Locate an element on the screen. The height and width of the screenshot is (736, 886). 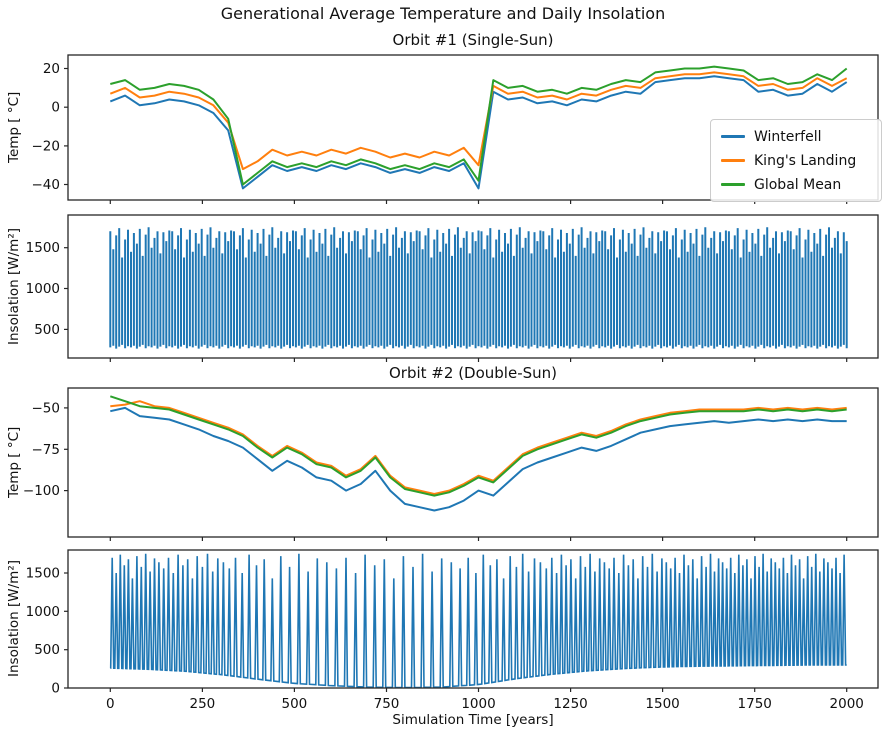
orbit2-temp-ylabel: Temp [ °C] is located at coordinates (14, 462).